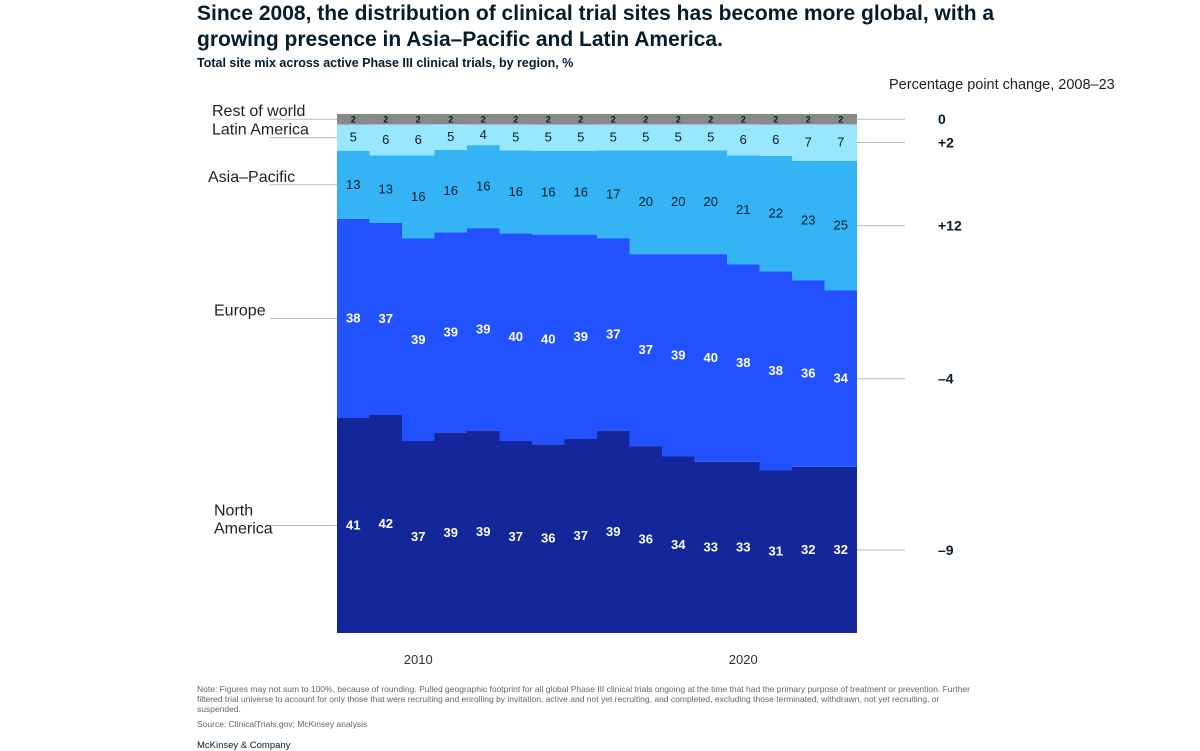 Image resolution: width=1200 pixels, height=751 pixels. Describe the element at coordinates (258, 111) in the screenshot. I see `series-label-rest-of-world: Rest of world` at that location.